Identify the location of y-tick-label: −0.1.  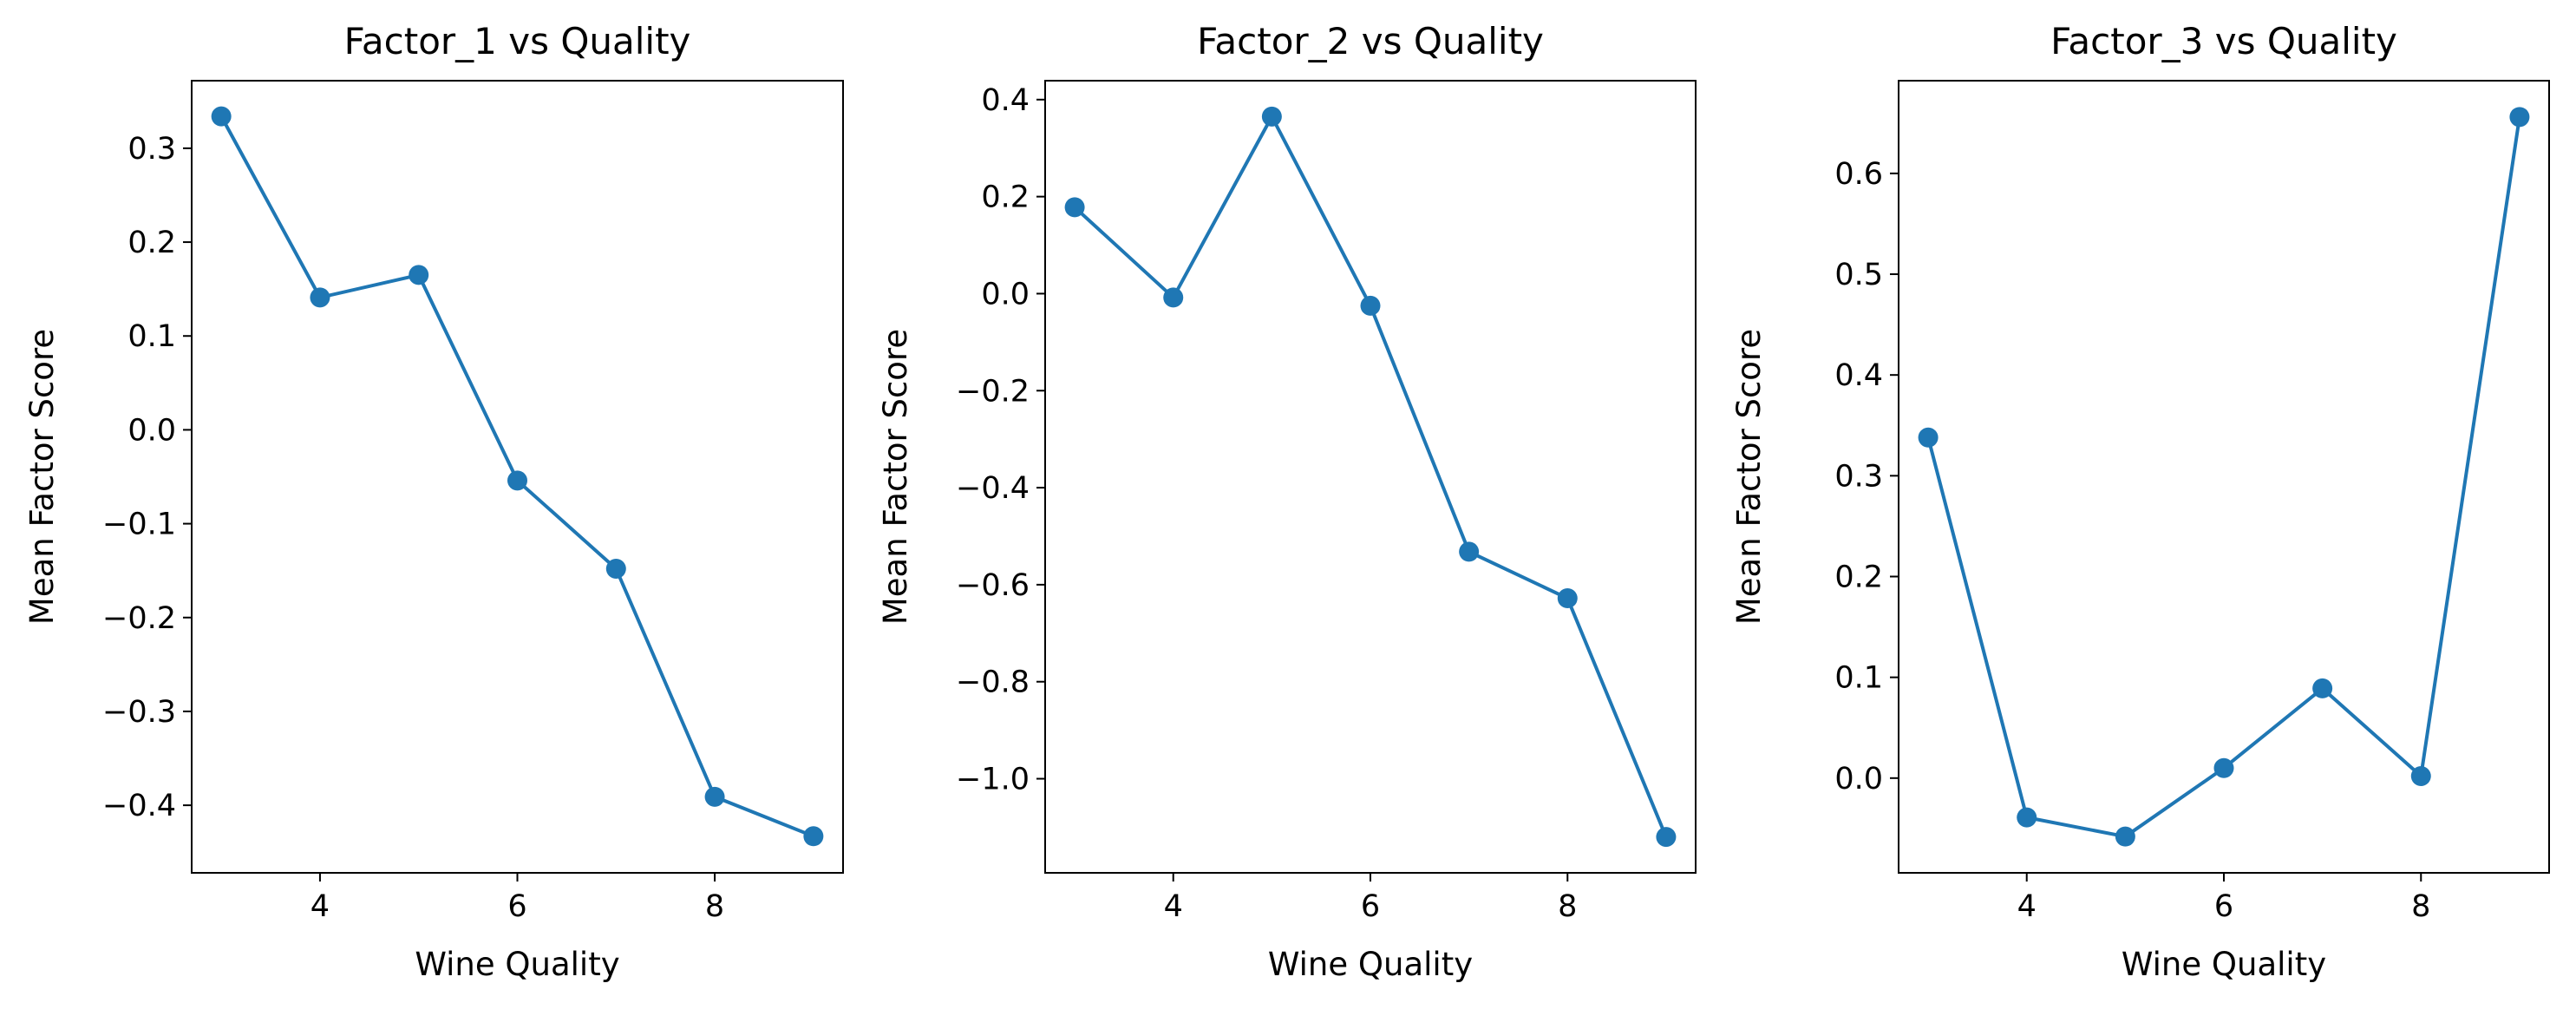
(139, 525).